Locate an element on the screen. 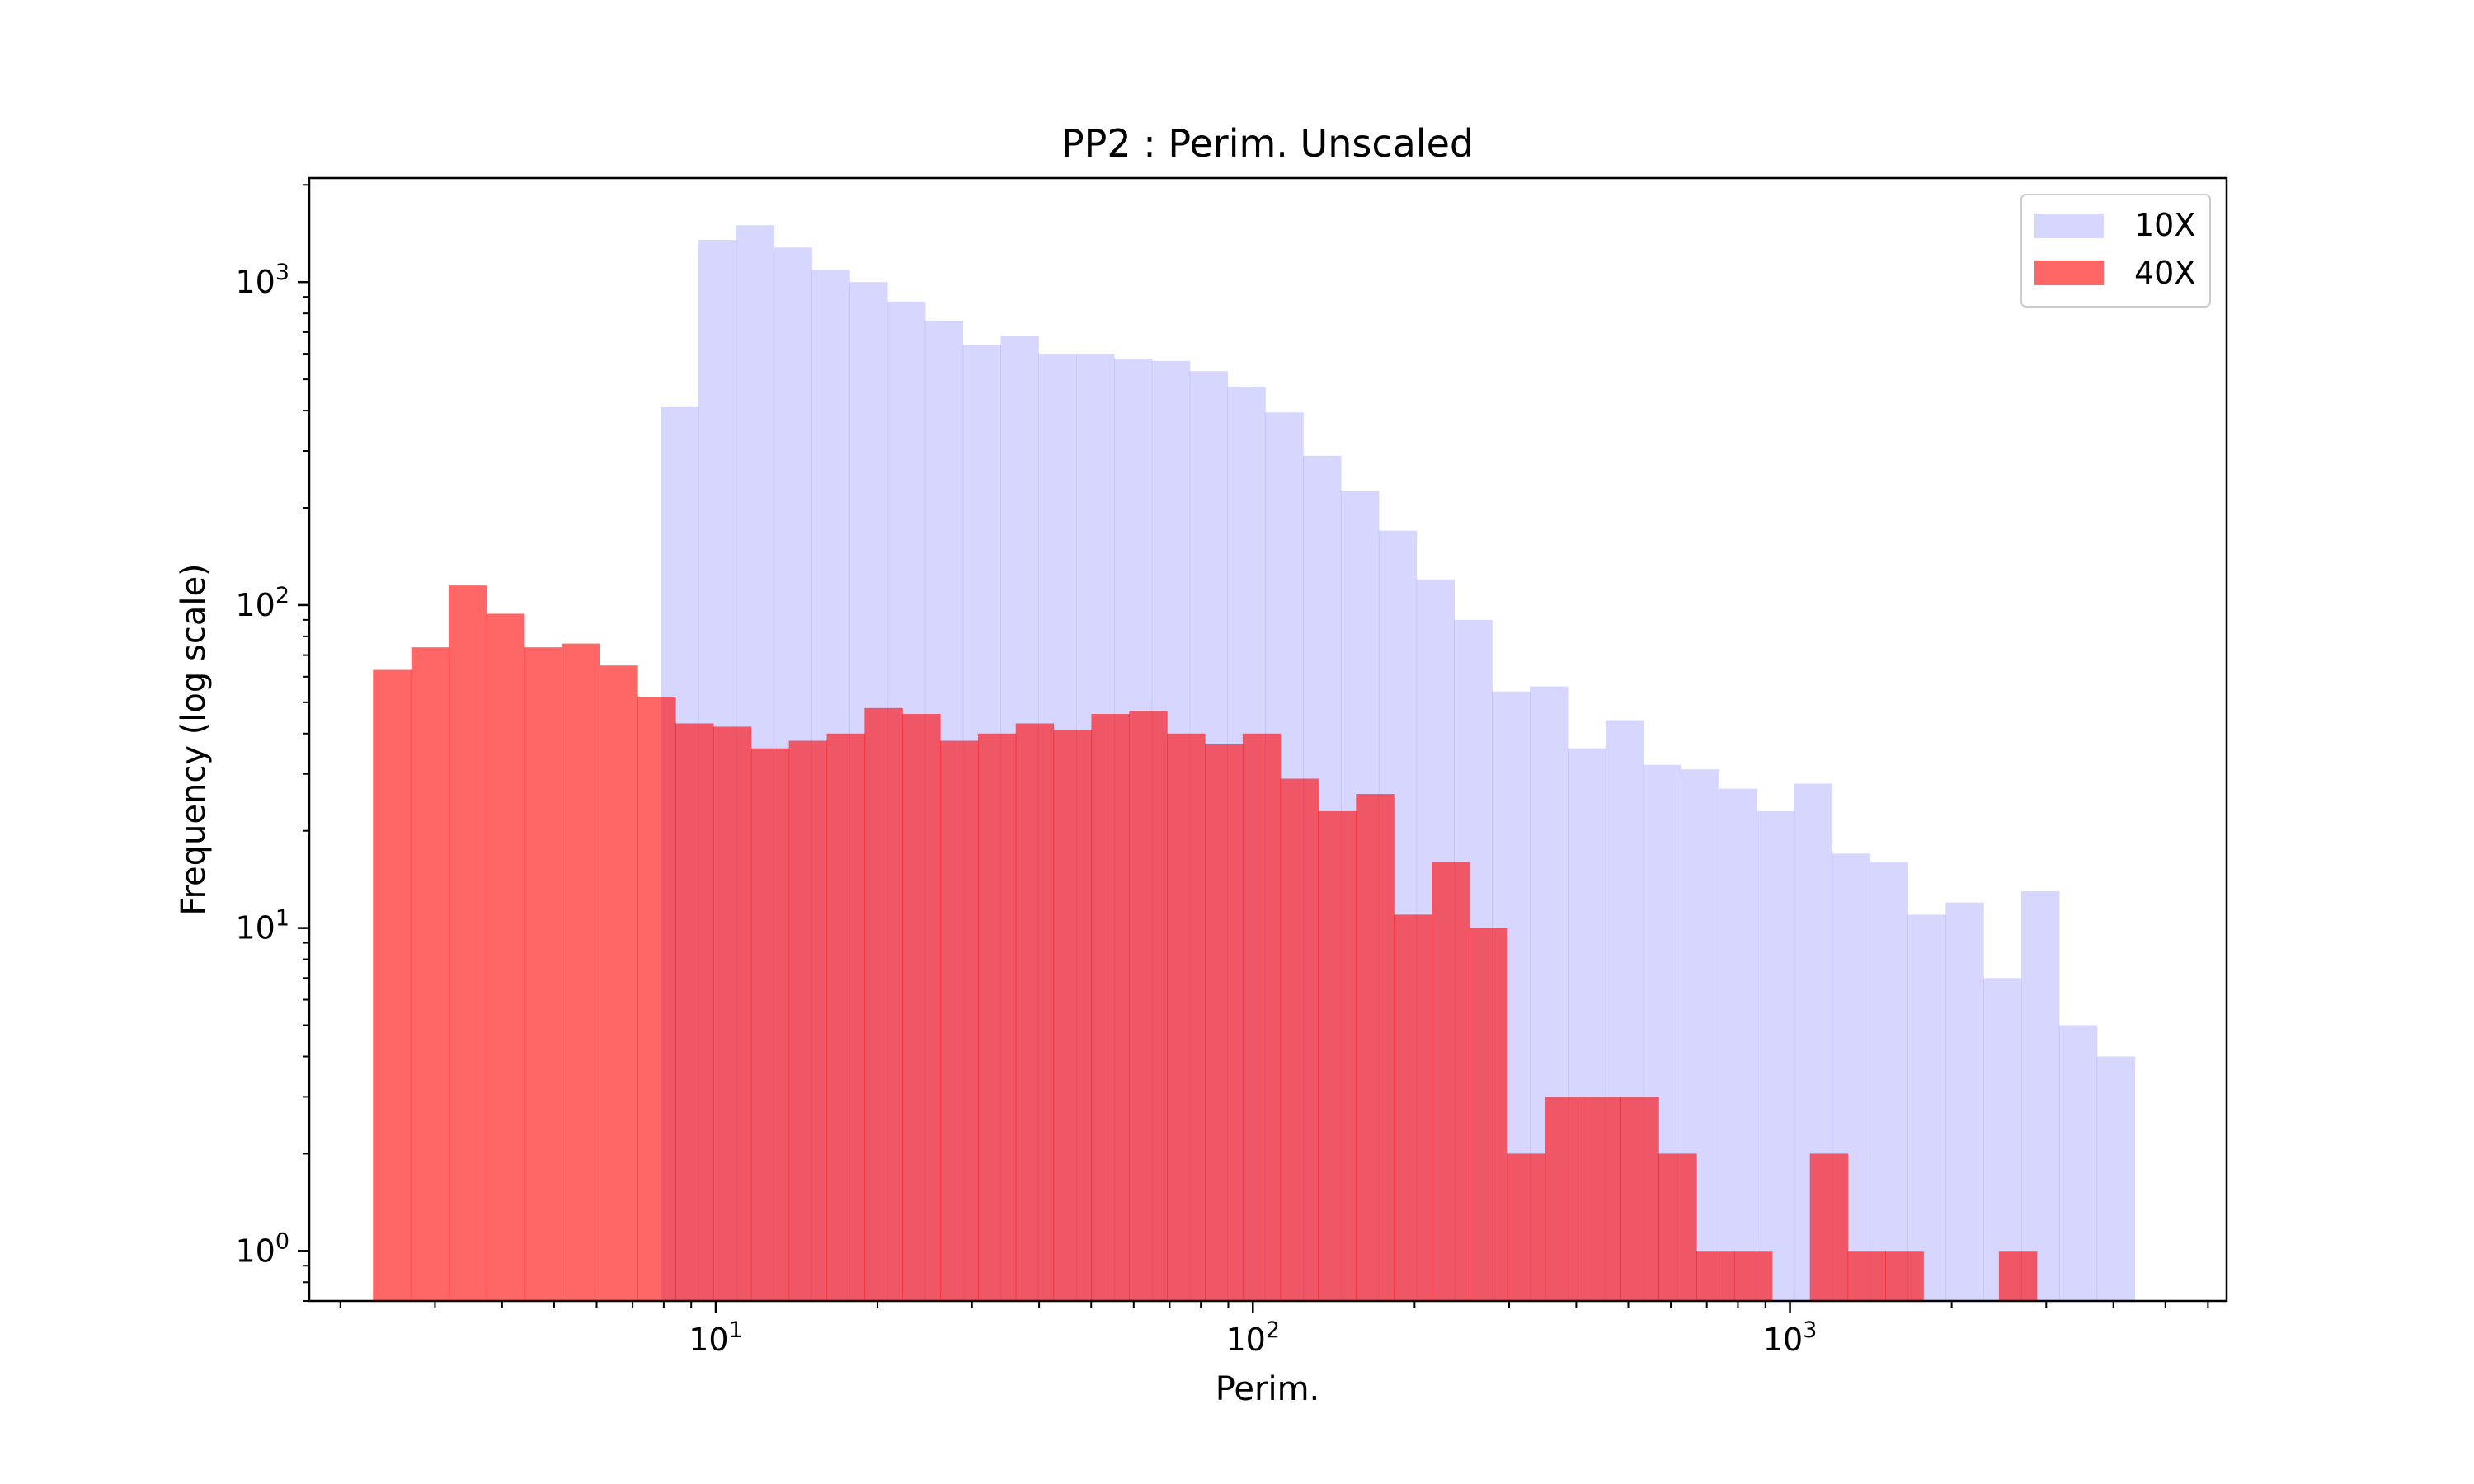 The height and width of the screenshot is (1484, 2474). legend-swatch-10x is located at coordinates (2069, 226).